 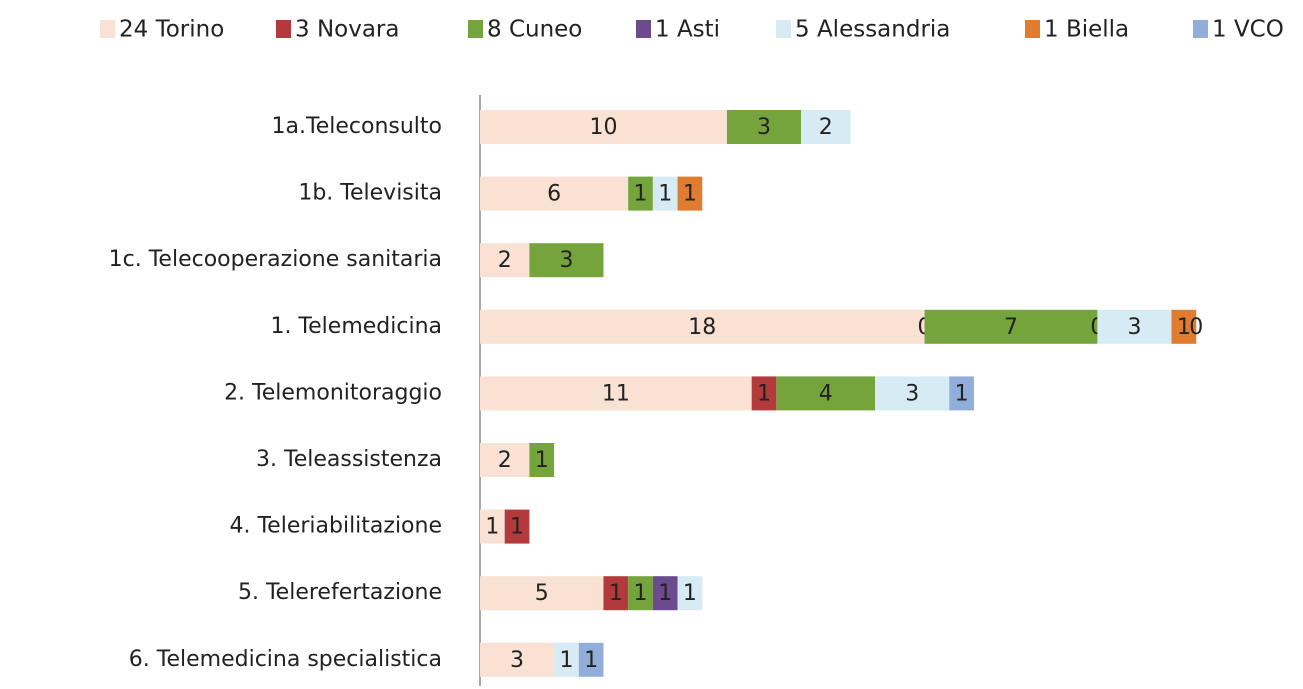 I want to click on category-label: 1a.Teleconsulto, so click(x=357, y=126).